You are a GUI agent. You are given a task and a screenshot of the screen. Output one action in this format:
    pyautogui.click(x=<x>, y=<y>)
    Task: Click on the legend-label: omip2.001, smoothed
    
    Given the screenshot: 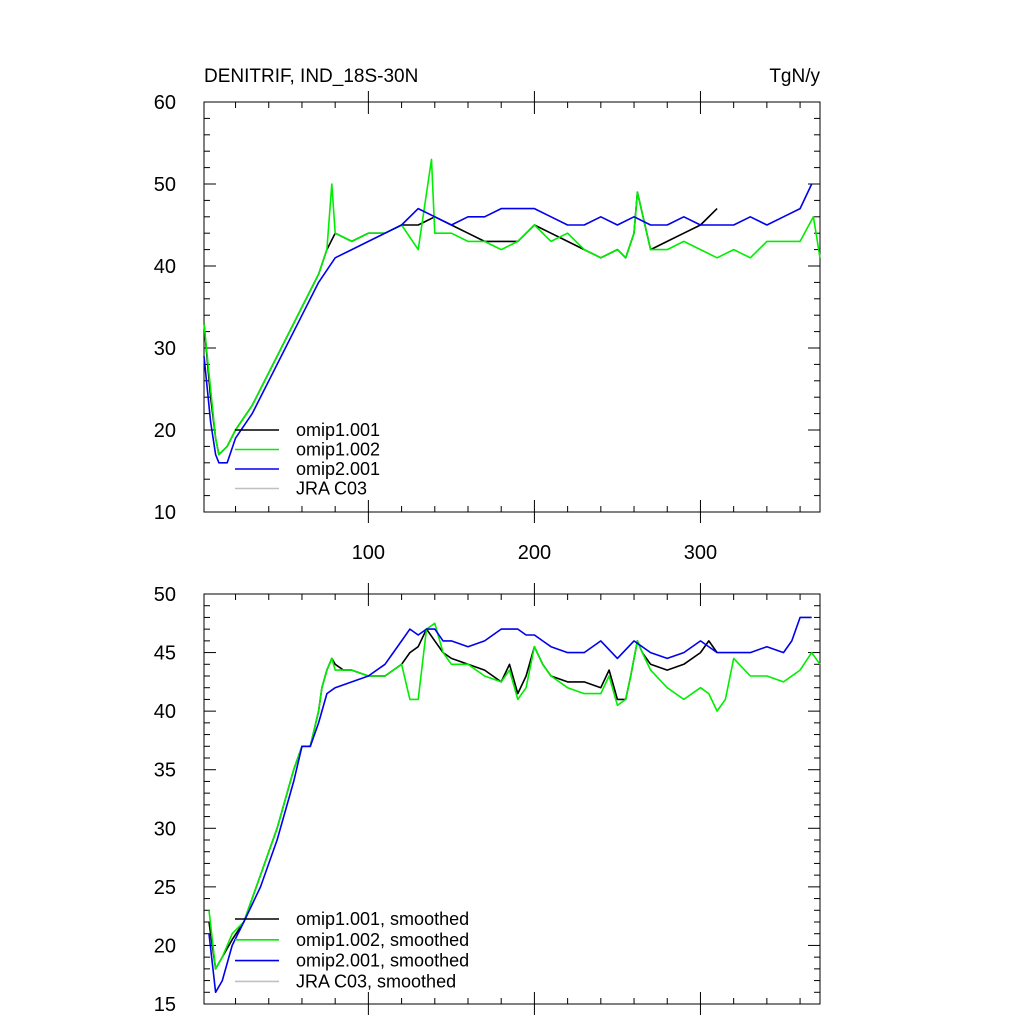 What is the action you would take?
    pyautogui.click(x=382, y=961)
    